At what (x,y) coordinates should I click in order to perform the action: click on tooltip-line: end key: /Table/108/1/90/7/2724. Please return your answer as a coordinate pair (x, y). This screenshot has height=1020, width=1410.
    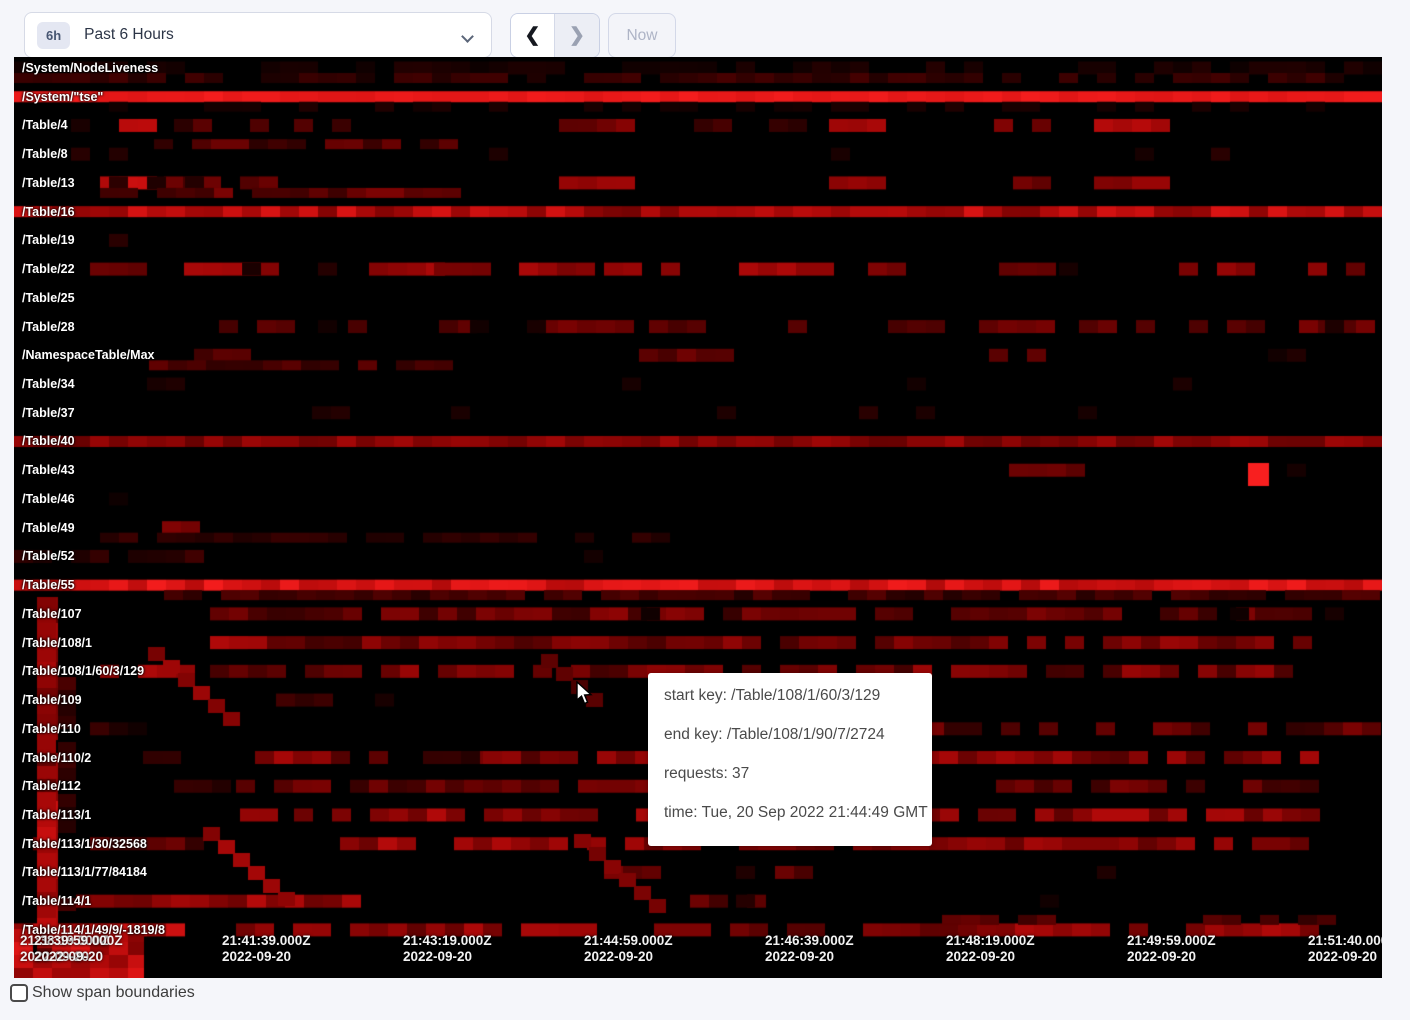
    Looking at the image, I should click on (774, 734).